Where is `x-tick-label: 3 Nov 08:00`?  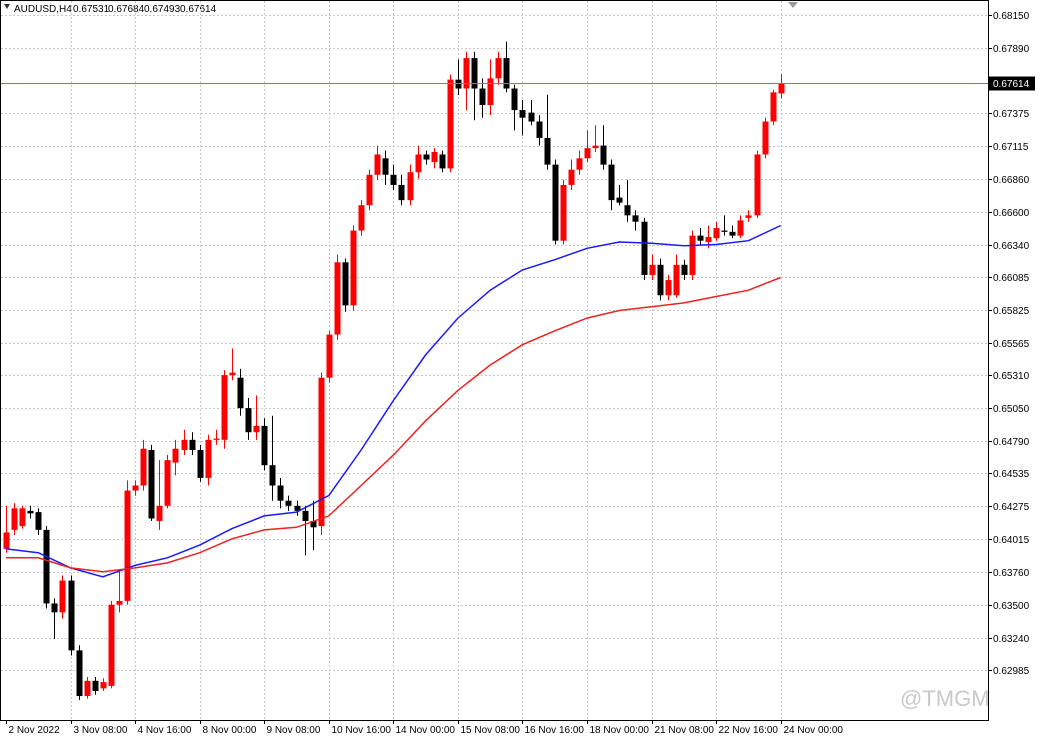
x-tick-label: 3 Nov 08:00 is located at coordinates (101, 730).